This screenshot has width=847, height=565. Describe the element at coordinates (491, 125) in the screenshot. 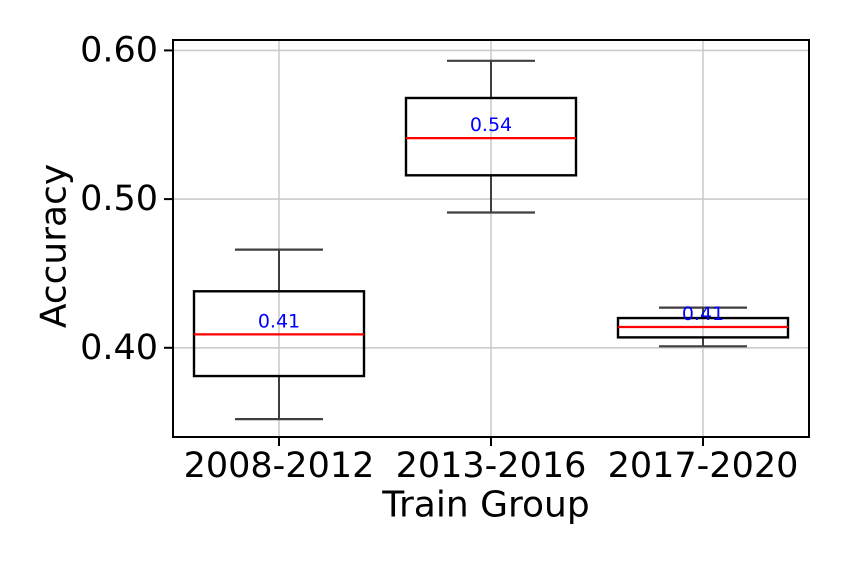

I see `median-label: 0.54` at that location.